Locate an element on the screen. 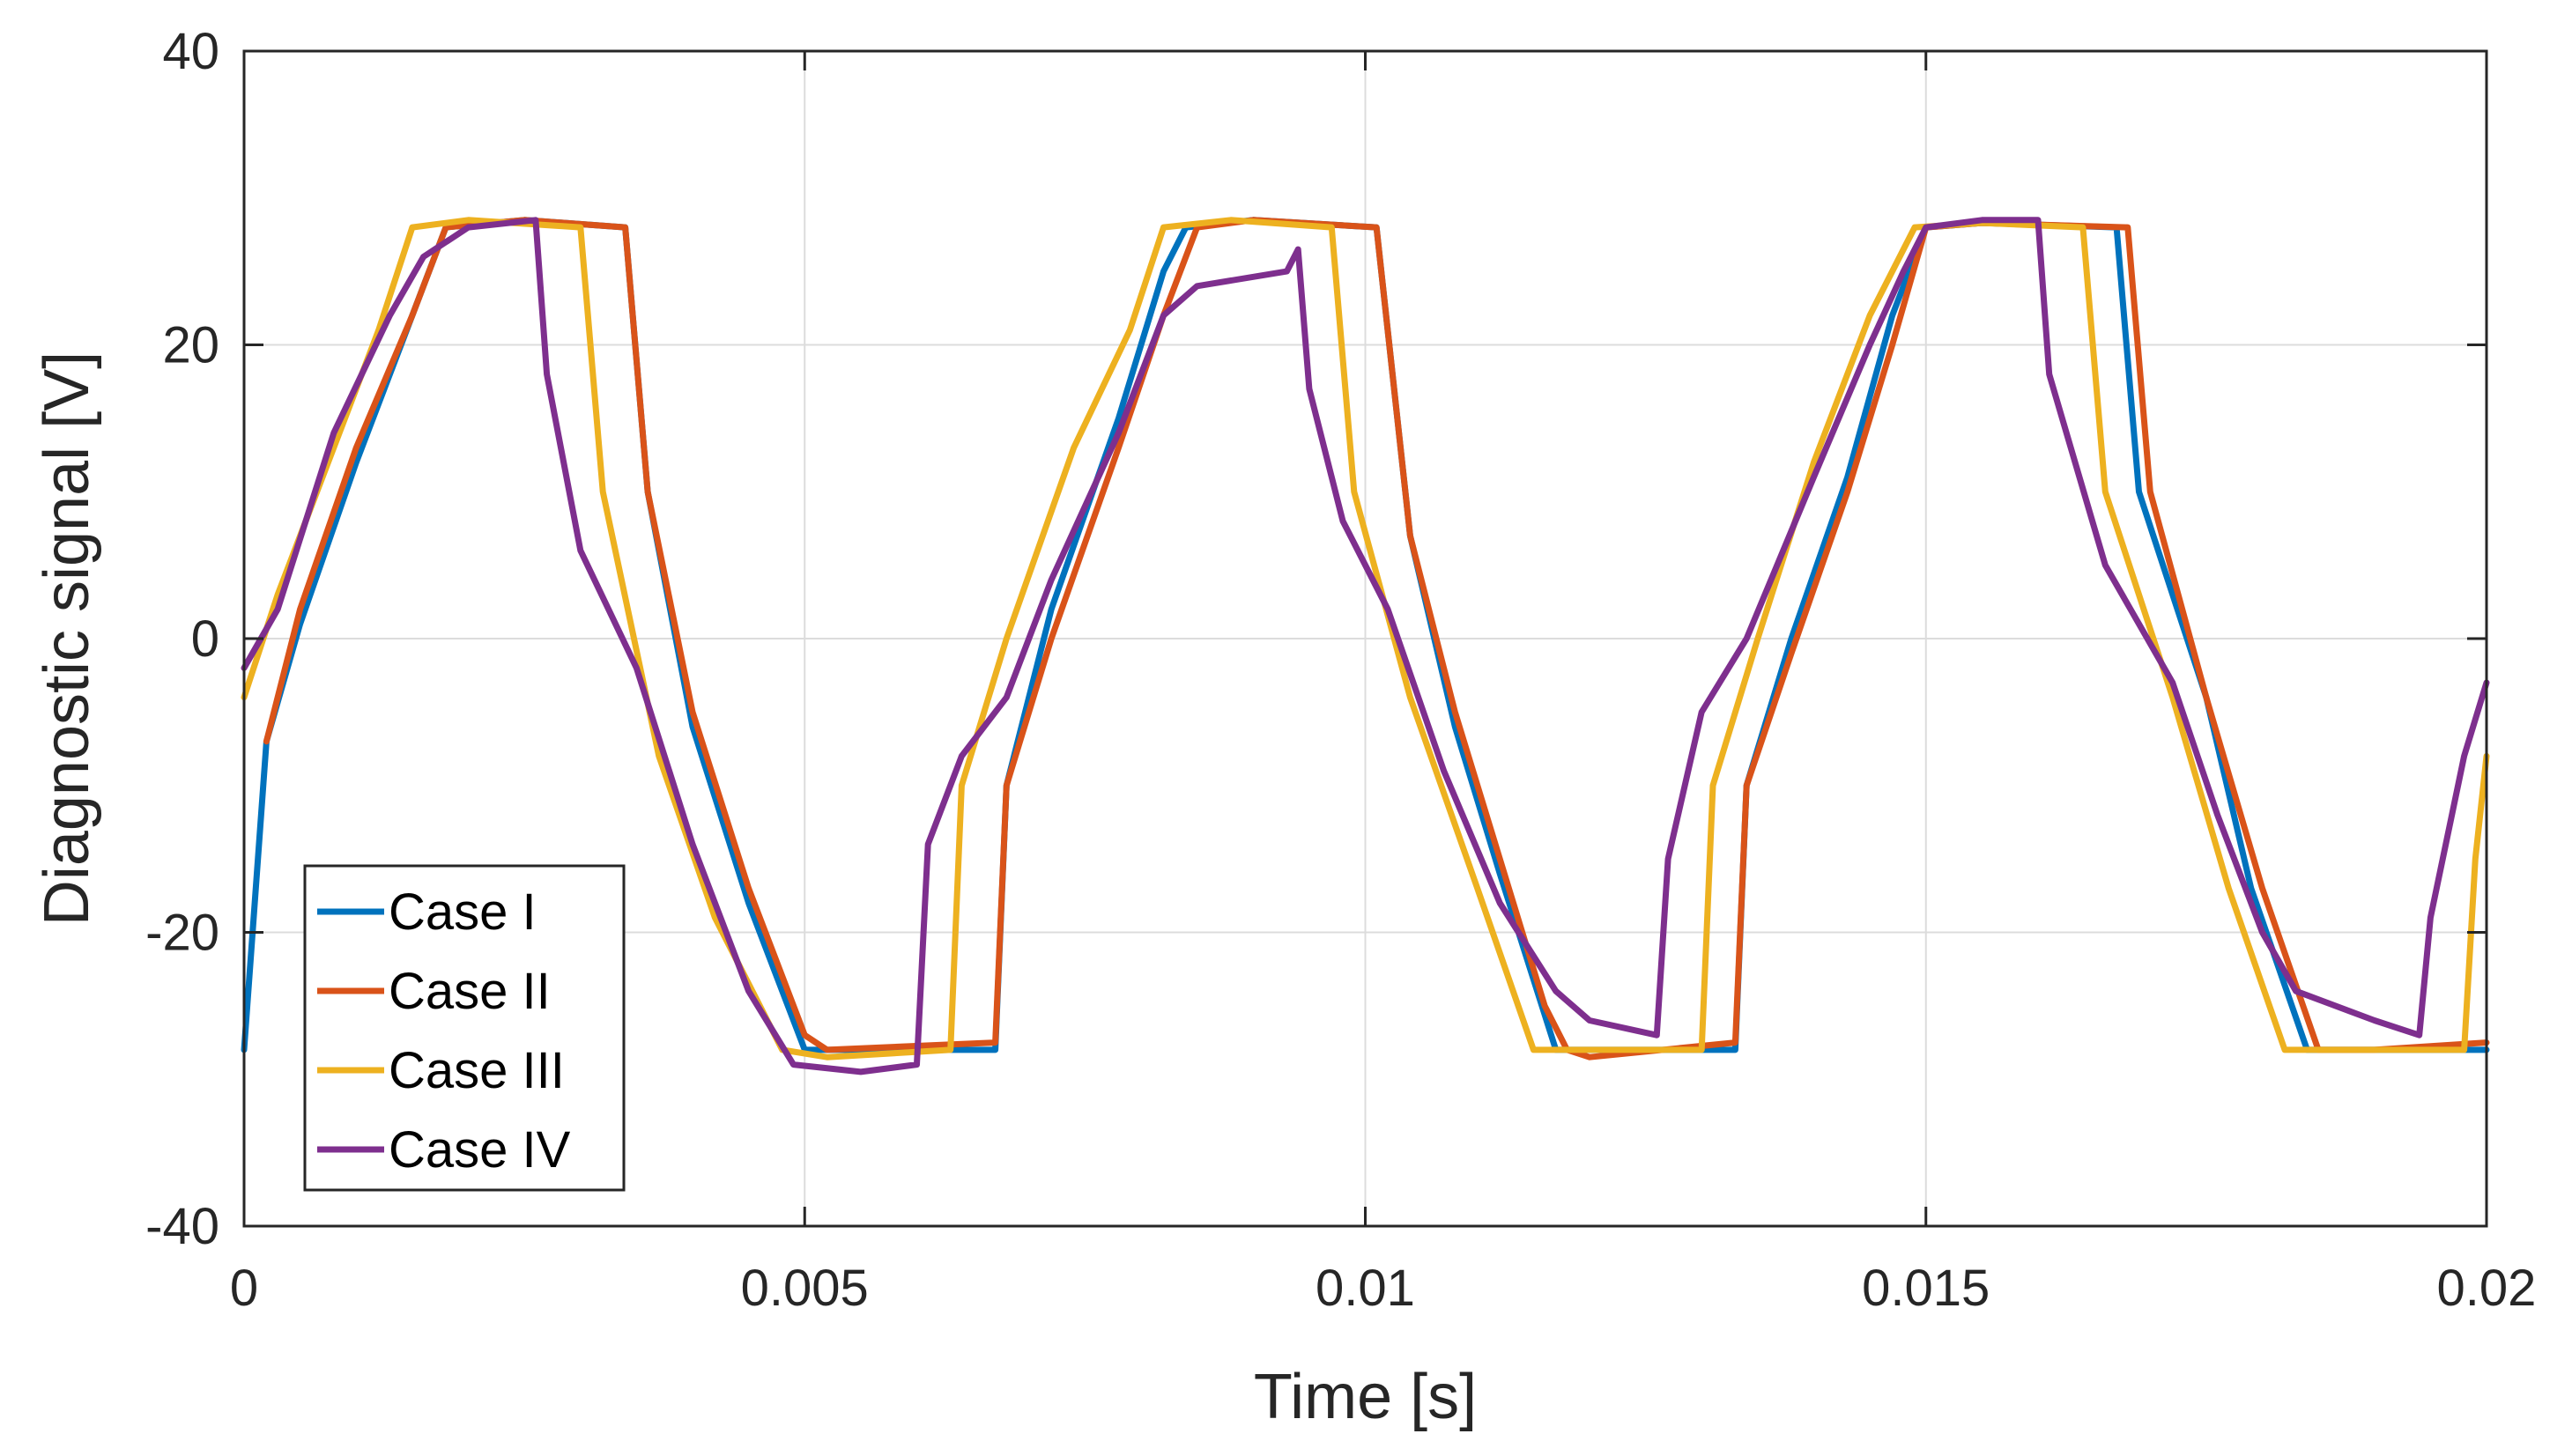  legend: Case I Case II Case III Case IV is located at coordinates (464, 1028).